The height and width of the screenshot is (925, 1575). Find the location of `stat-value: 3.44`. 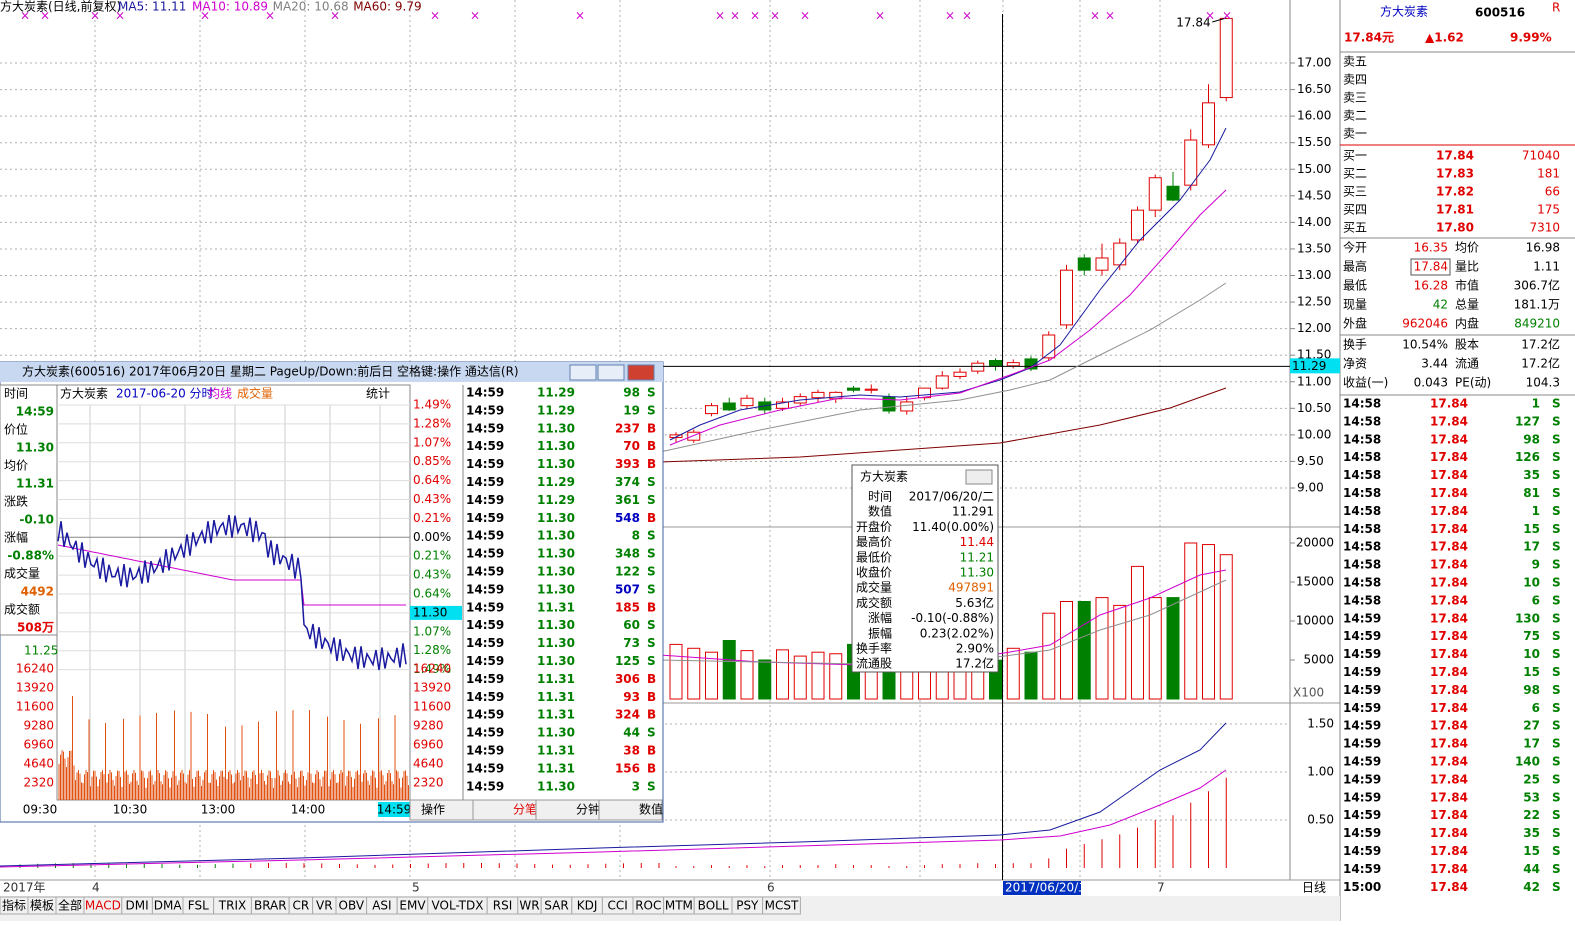

stat-value: 3.44 is located at coordinates (1434, 364).